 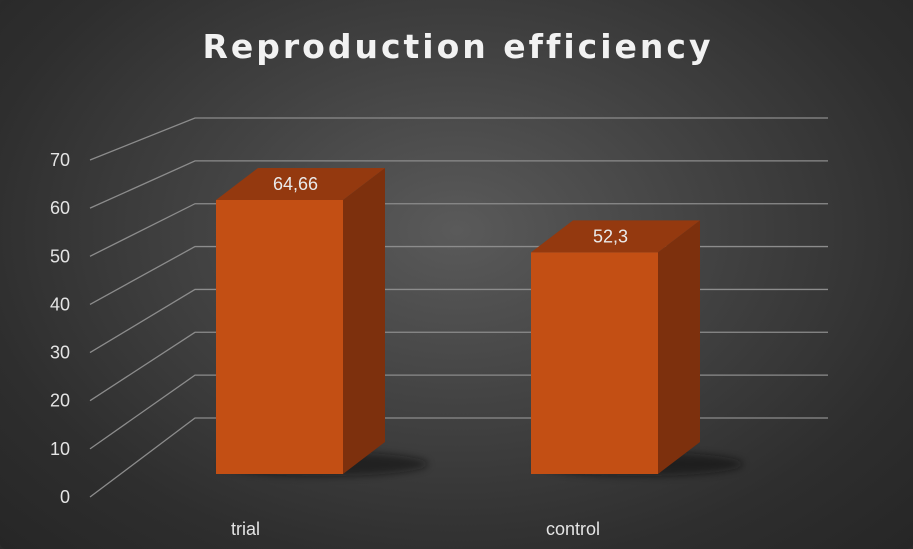 I want to click on y-tick-label: 0, so click(x=65, y=497).